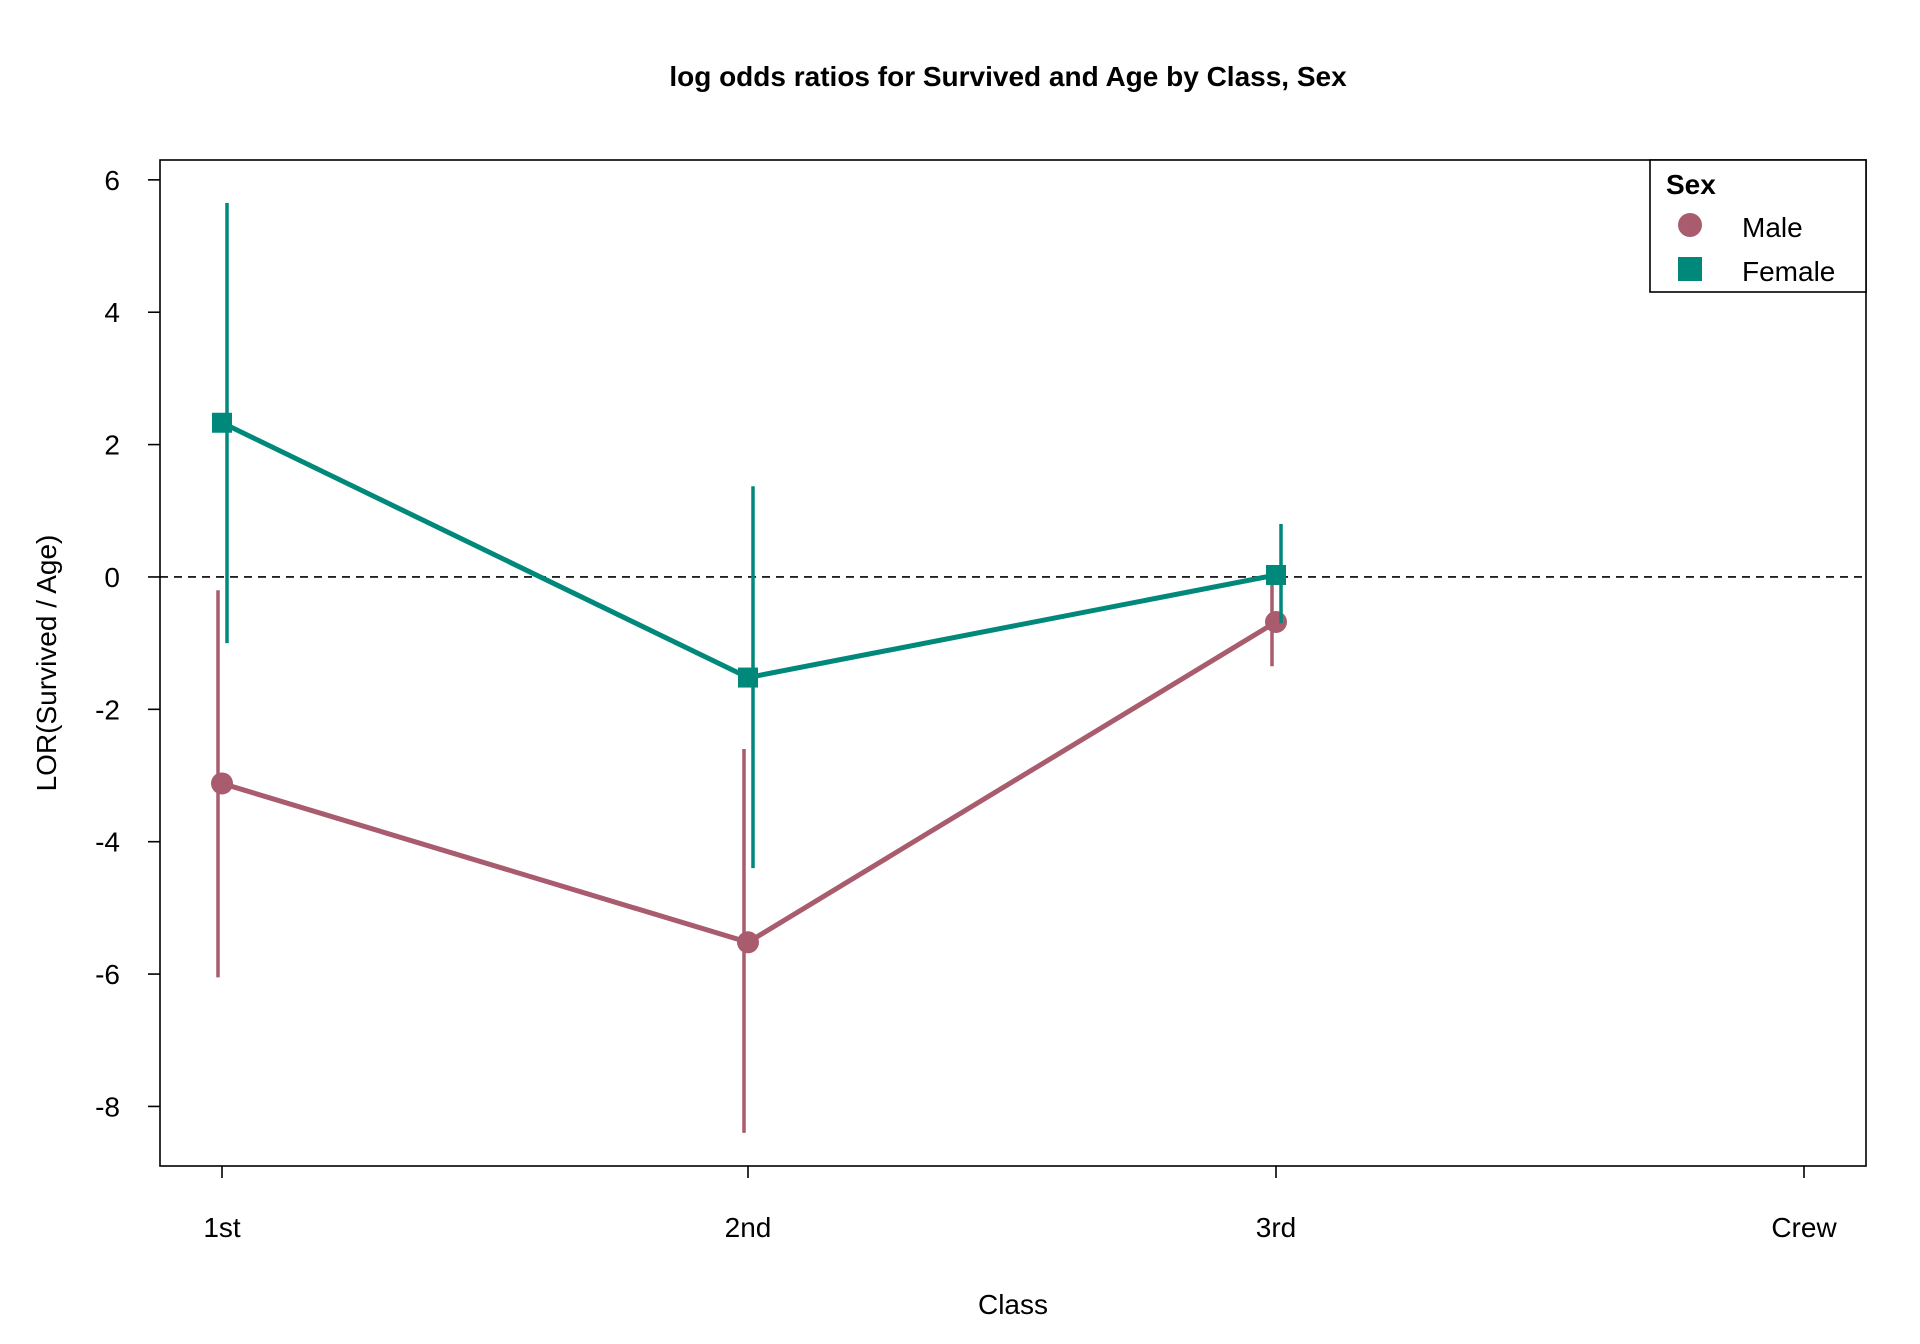 The height and width of the screenshot is (1344, 1920). What do you see at coordinates (748, 550) in the screenshot?
I see `series-line-female` at bounding box center [748, 550].